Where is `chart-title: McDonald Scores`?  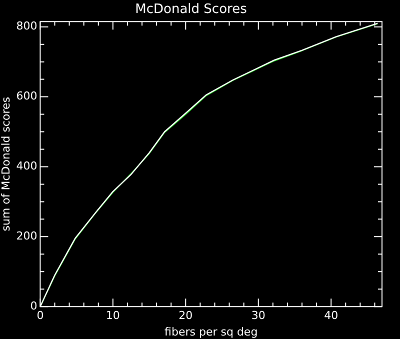
chart-title: McDonald Scores is located at coordinates (191, 10).